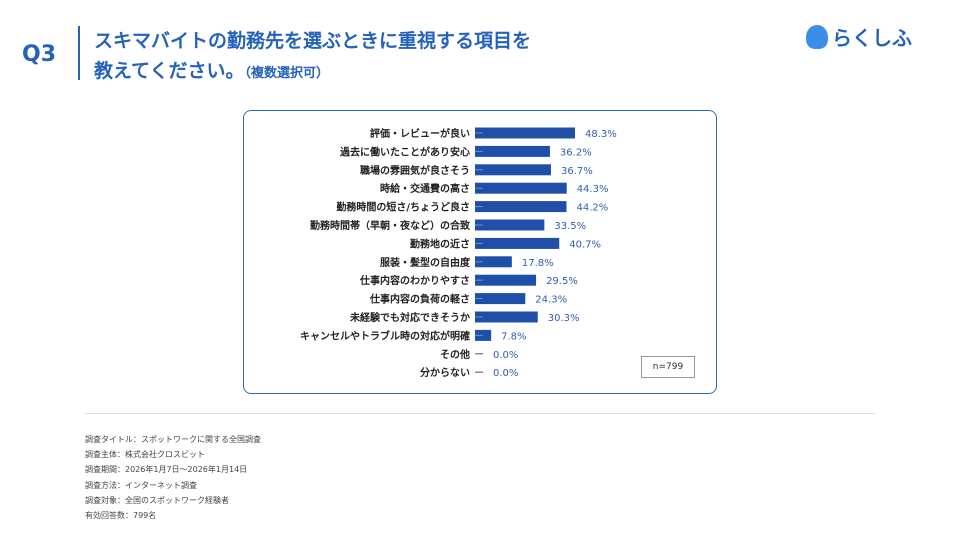 The height and width of the screenshot is (540, 960). What do you see at coordinates (141, 485) in the screenshot?
I see `survey-note: 調査方法：インターネット調査` at bounding box center [141, 485].